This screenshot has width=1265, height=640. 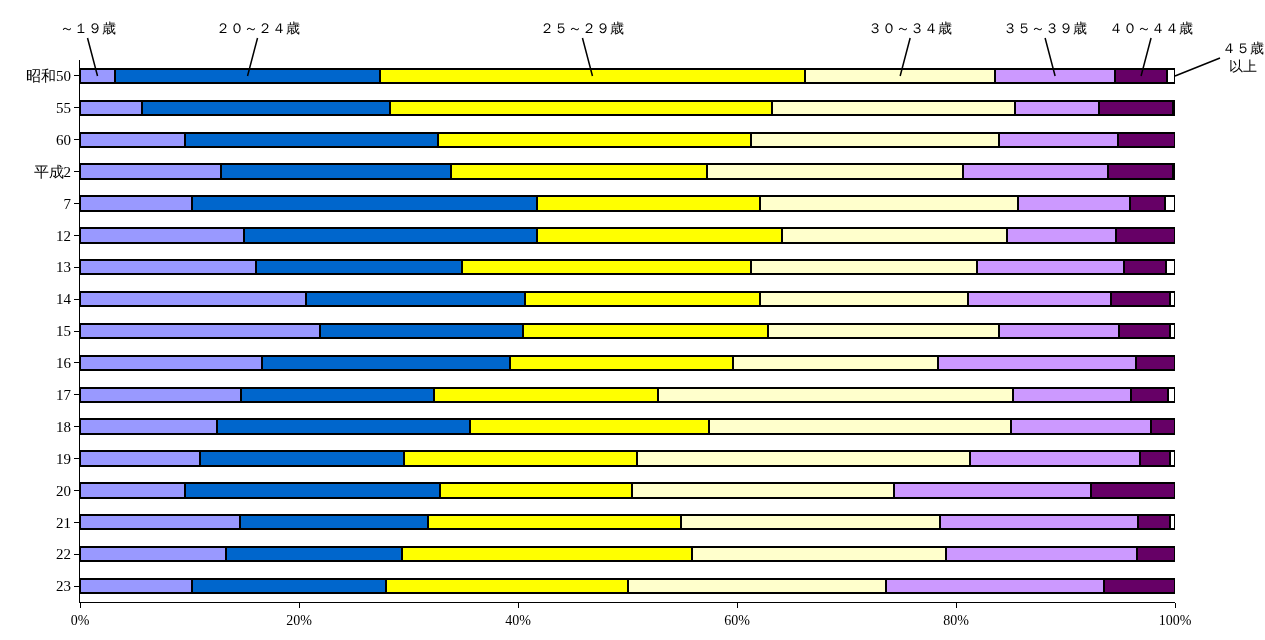 I want to click on text: ２５～２９歳, so click(x=582, y=28).